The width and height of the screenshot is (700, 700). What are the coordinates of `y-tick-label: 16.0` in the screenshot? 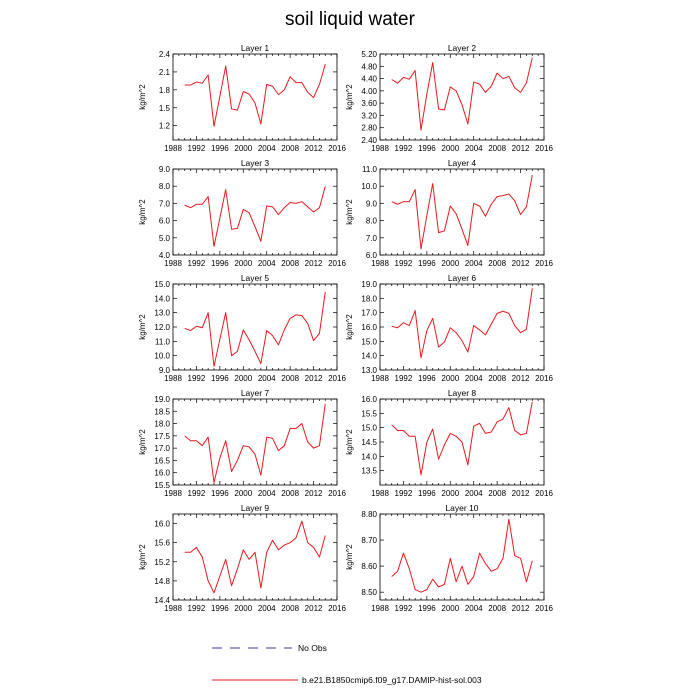 It's located at (162, 524).